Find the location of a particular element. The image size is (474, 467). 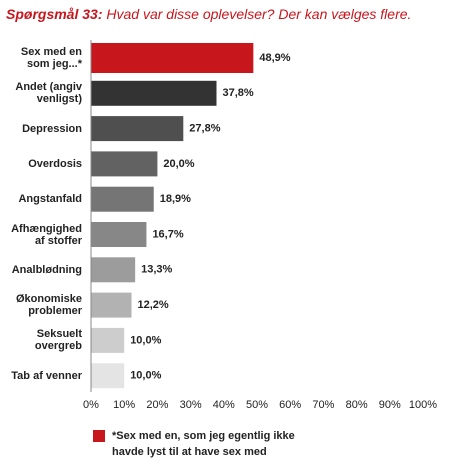

category-label: Andet (angiv venligst) is located at coordinates (48, 93).